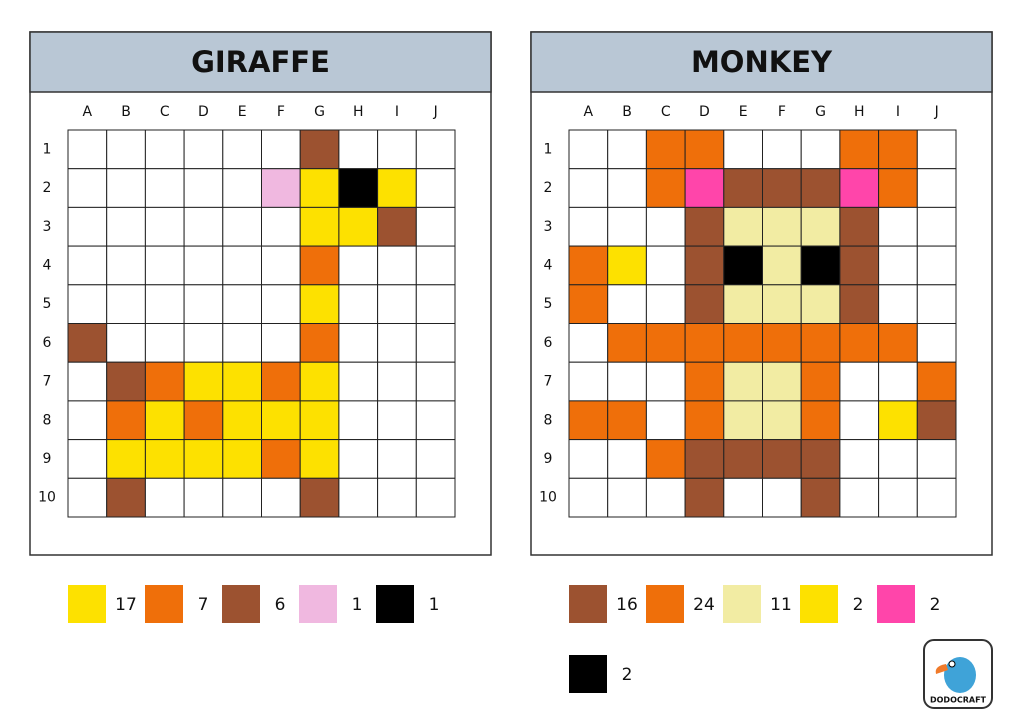  I want to click on legend-count: 24, so click(704, 605).